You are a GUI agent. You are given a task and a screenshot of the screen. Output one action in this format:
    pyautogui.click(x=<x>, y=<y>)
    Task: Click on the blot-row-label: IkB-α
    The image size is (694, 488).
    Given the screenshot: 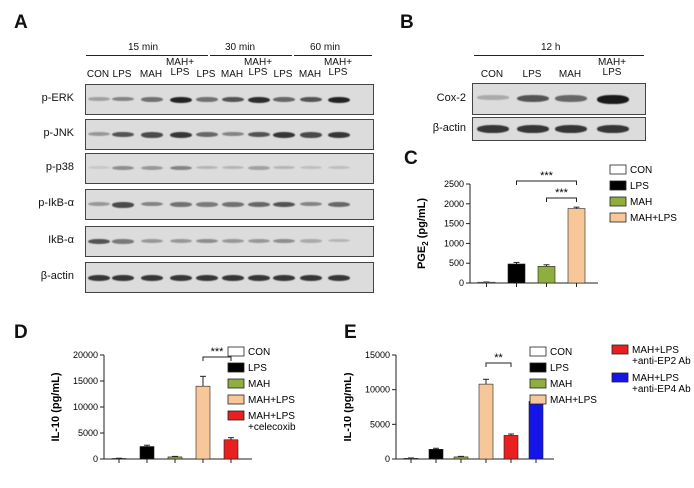 What is the action you would take?
    pyautogui.click(x=61, y=240)
    